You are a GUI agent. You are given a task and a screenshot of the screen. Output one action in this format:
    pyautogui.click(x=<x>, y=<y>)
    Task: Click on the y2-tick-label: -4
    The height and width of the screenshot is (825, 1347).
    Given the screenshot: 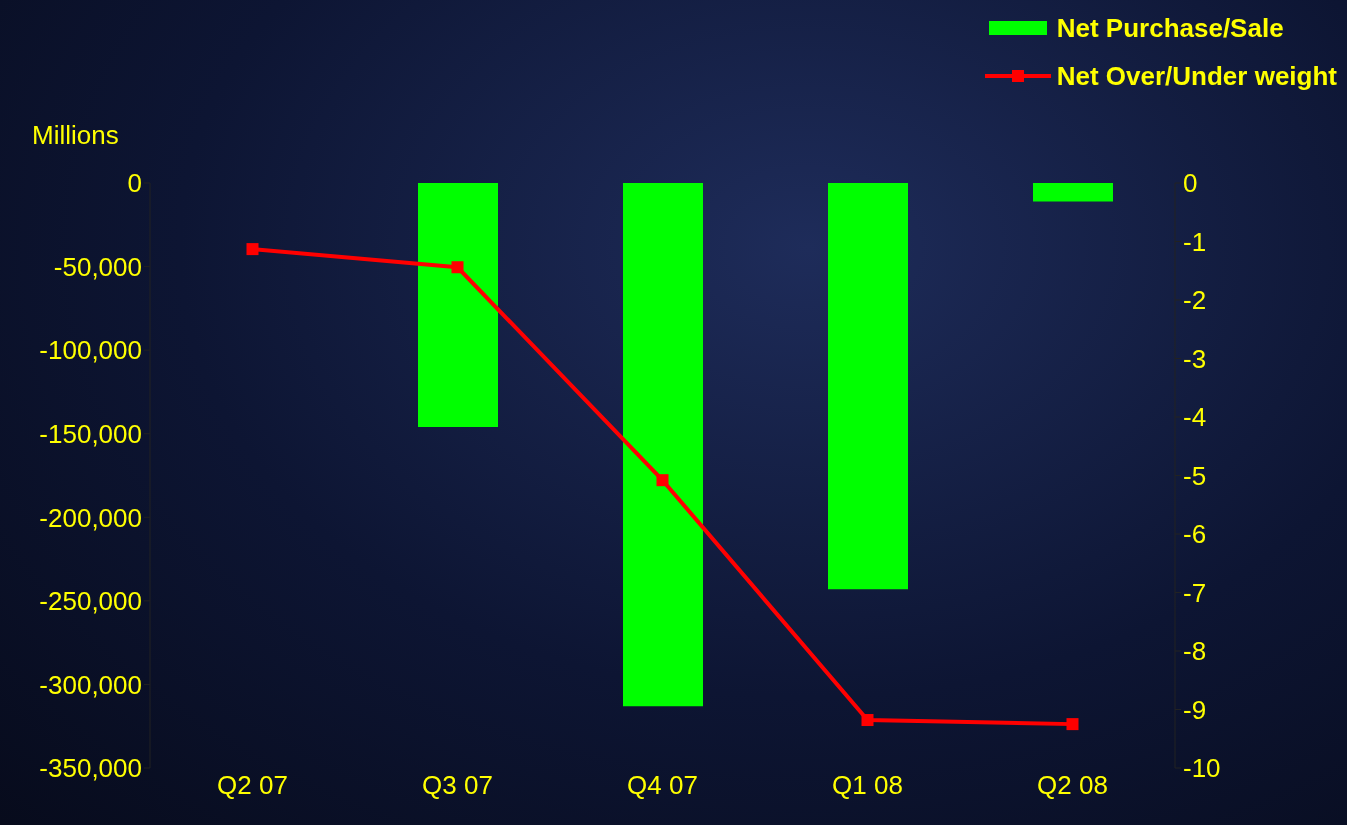 What is the action you would take?
    pyautogui.click(x=1195, y=417)
    